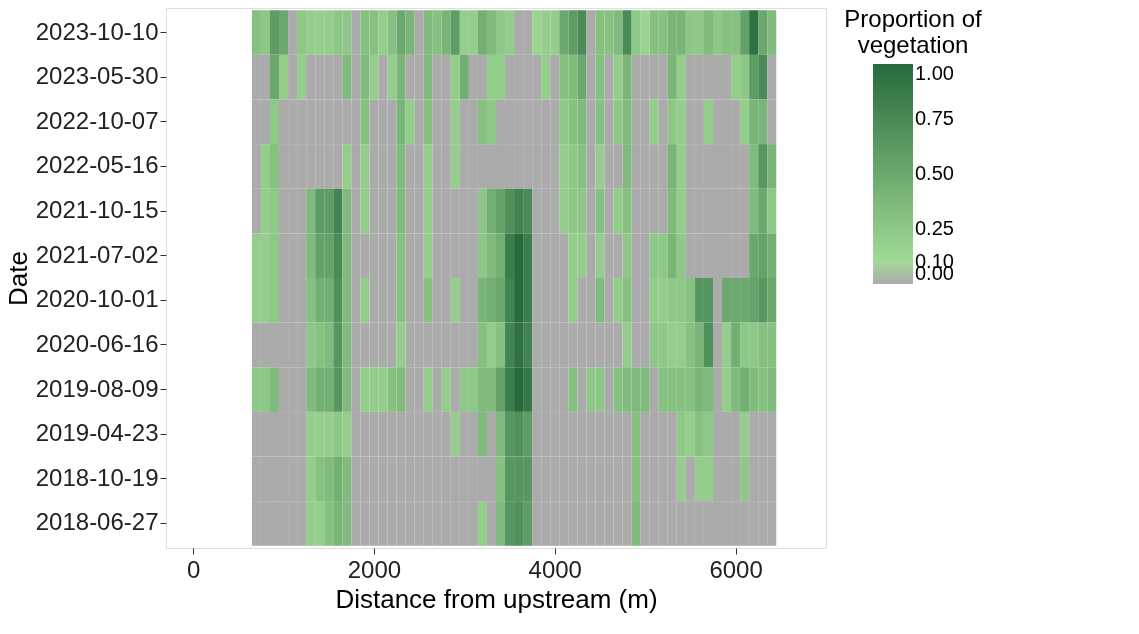 The width and height of the screenshot is (1139, 634). Describe the element at coordinates (97, 433) in the screenshot. I see `y-tick-label: 2019-04-23` at that location.